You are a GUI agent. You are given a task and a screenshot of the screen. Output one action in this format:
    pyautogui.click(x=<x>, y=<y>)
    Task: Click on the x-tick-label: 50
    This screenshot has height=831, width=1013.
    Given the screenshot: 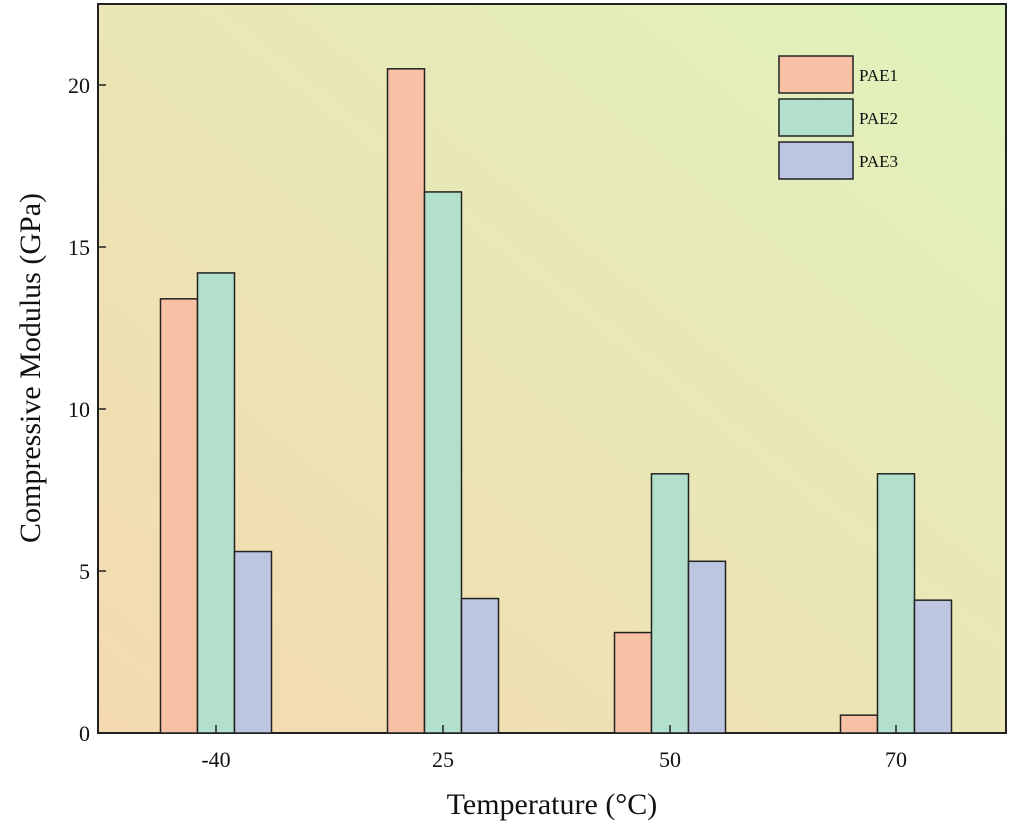 What is the action you would take?
    pyautogui.click(x=670, y=759)
    